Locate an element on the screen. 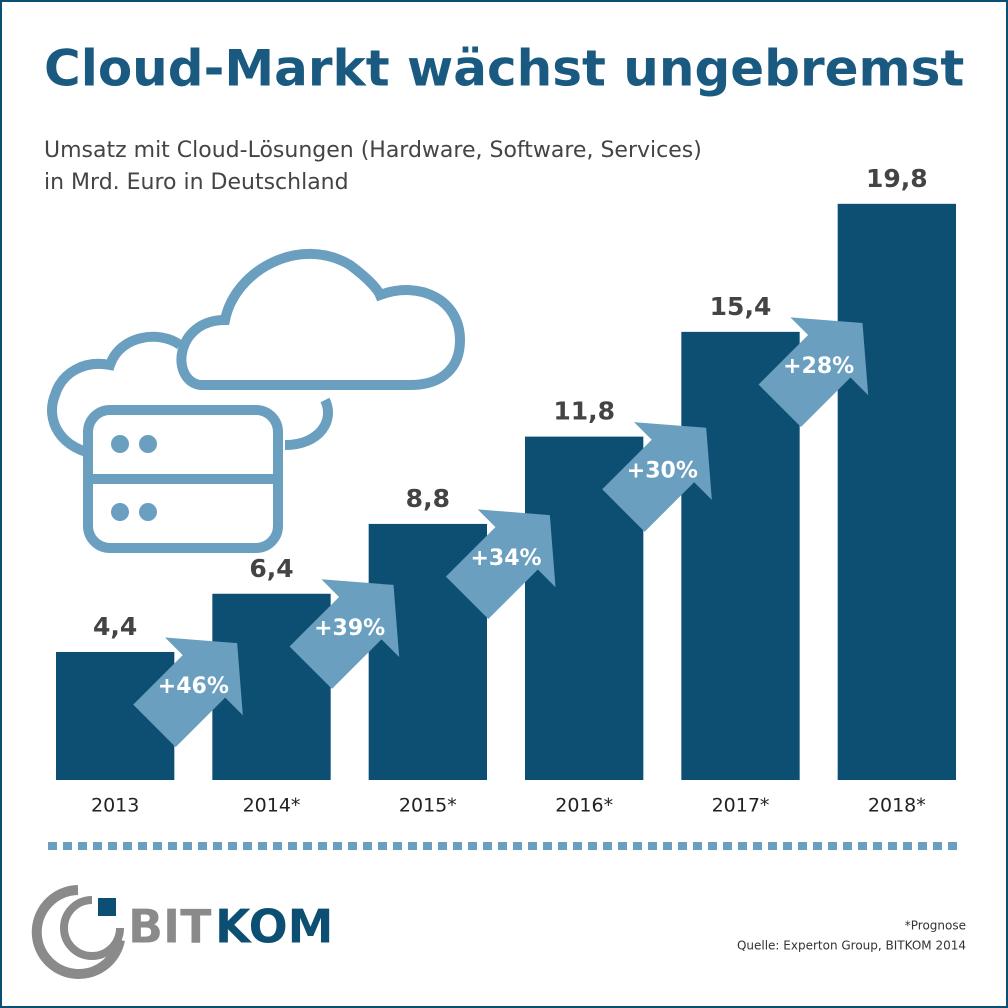 This screenshot has width=1008, height=1008. logo-mark is located at coordinates (78, 932).